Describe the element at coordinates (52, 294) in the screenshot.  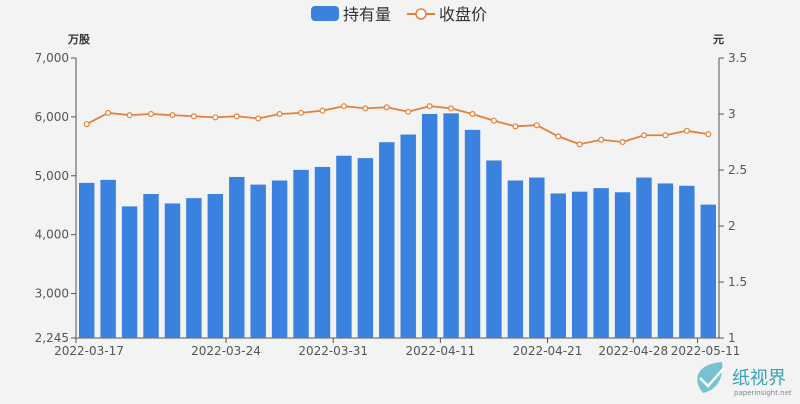
I see `left-tick-label: 3,000` at that location.